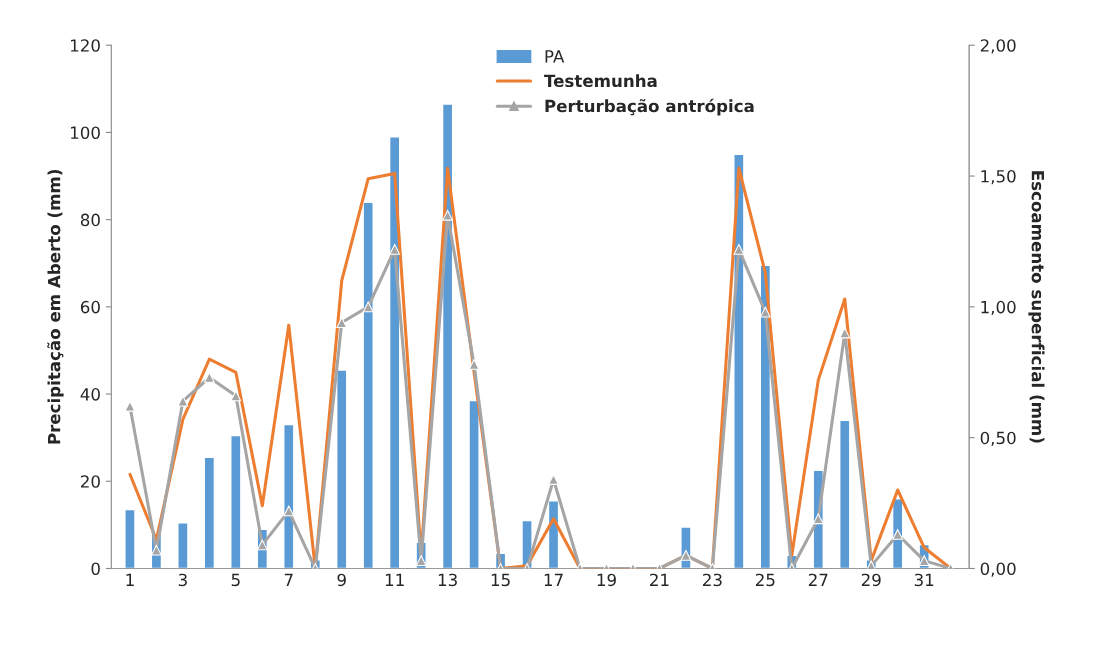 This screenshot has height=646, width=1114. What do you see at coordinates (649, 107) in the screenshot?
I see `legend-label: Perturbação antrópica` at bounding box center [649, 107].